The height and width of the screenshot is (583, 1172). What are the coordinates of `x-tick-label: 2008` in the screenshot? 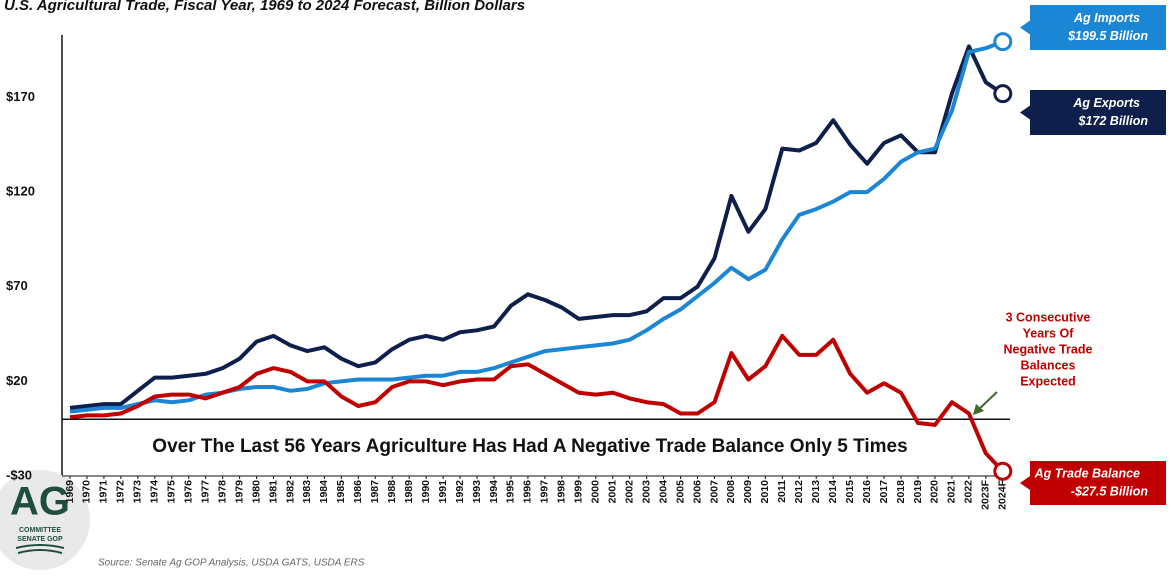 It's located at (731, 492).